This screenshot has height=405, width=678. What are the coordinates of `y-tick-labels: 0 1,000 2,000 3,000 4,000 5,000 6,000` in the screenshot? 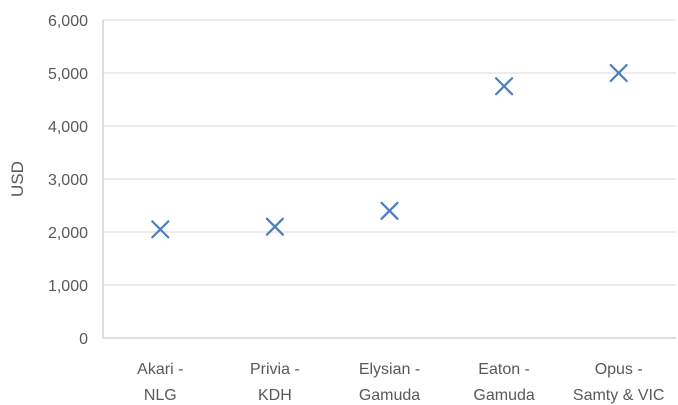 It's located at (68, 180).